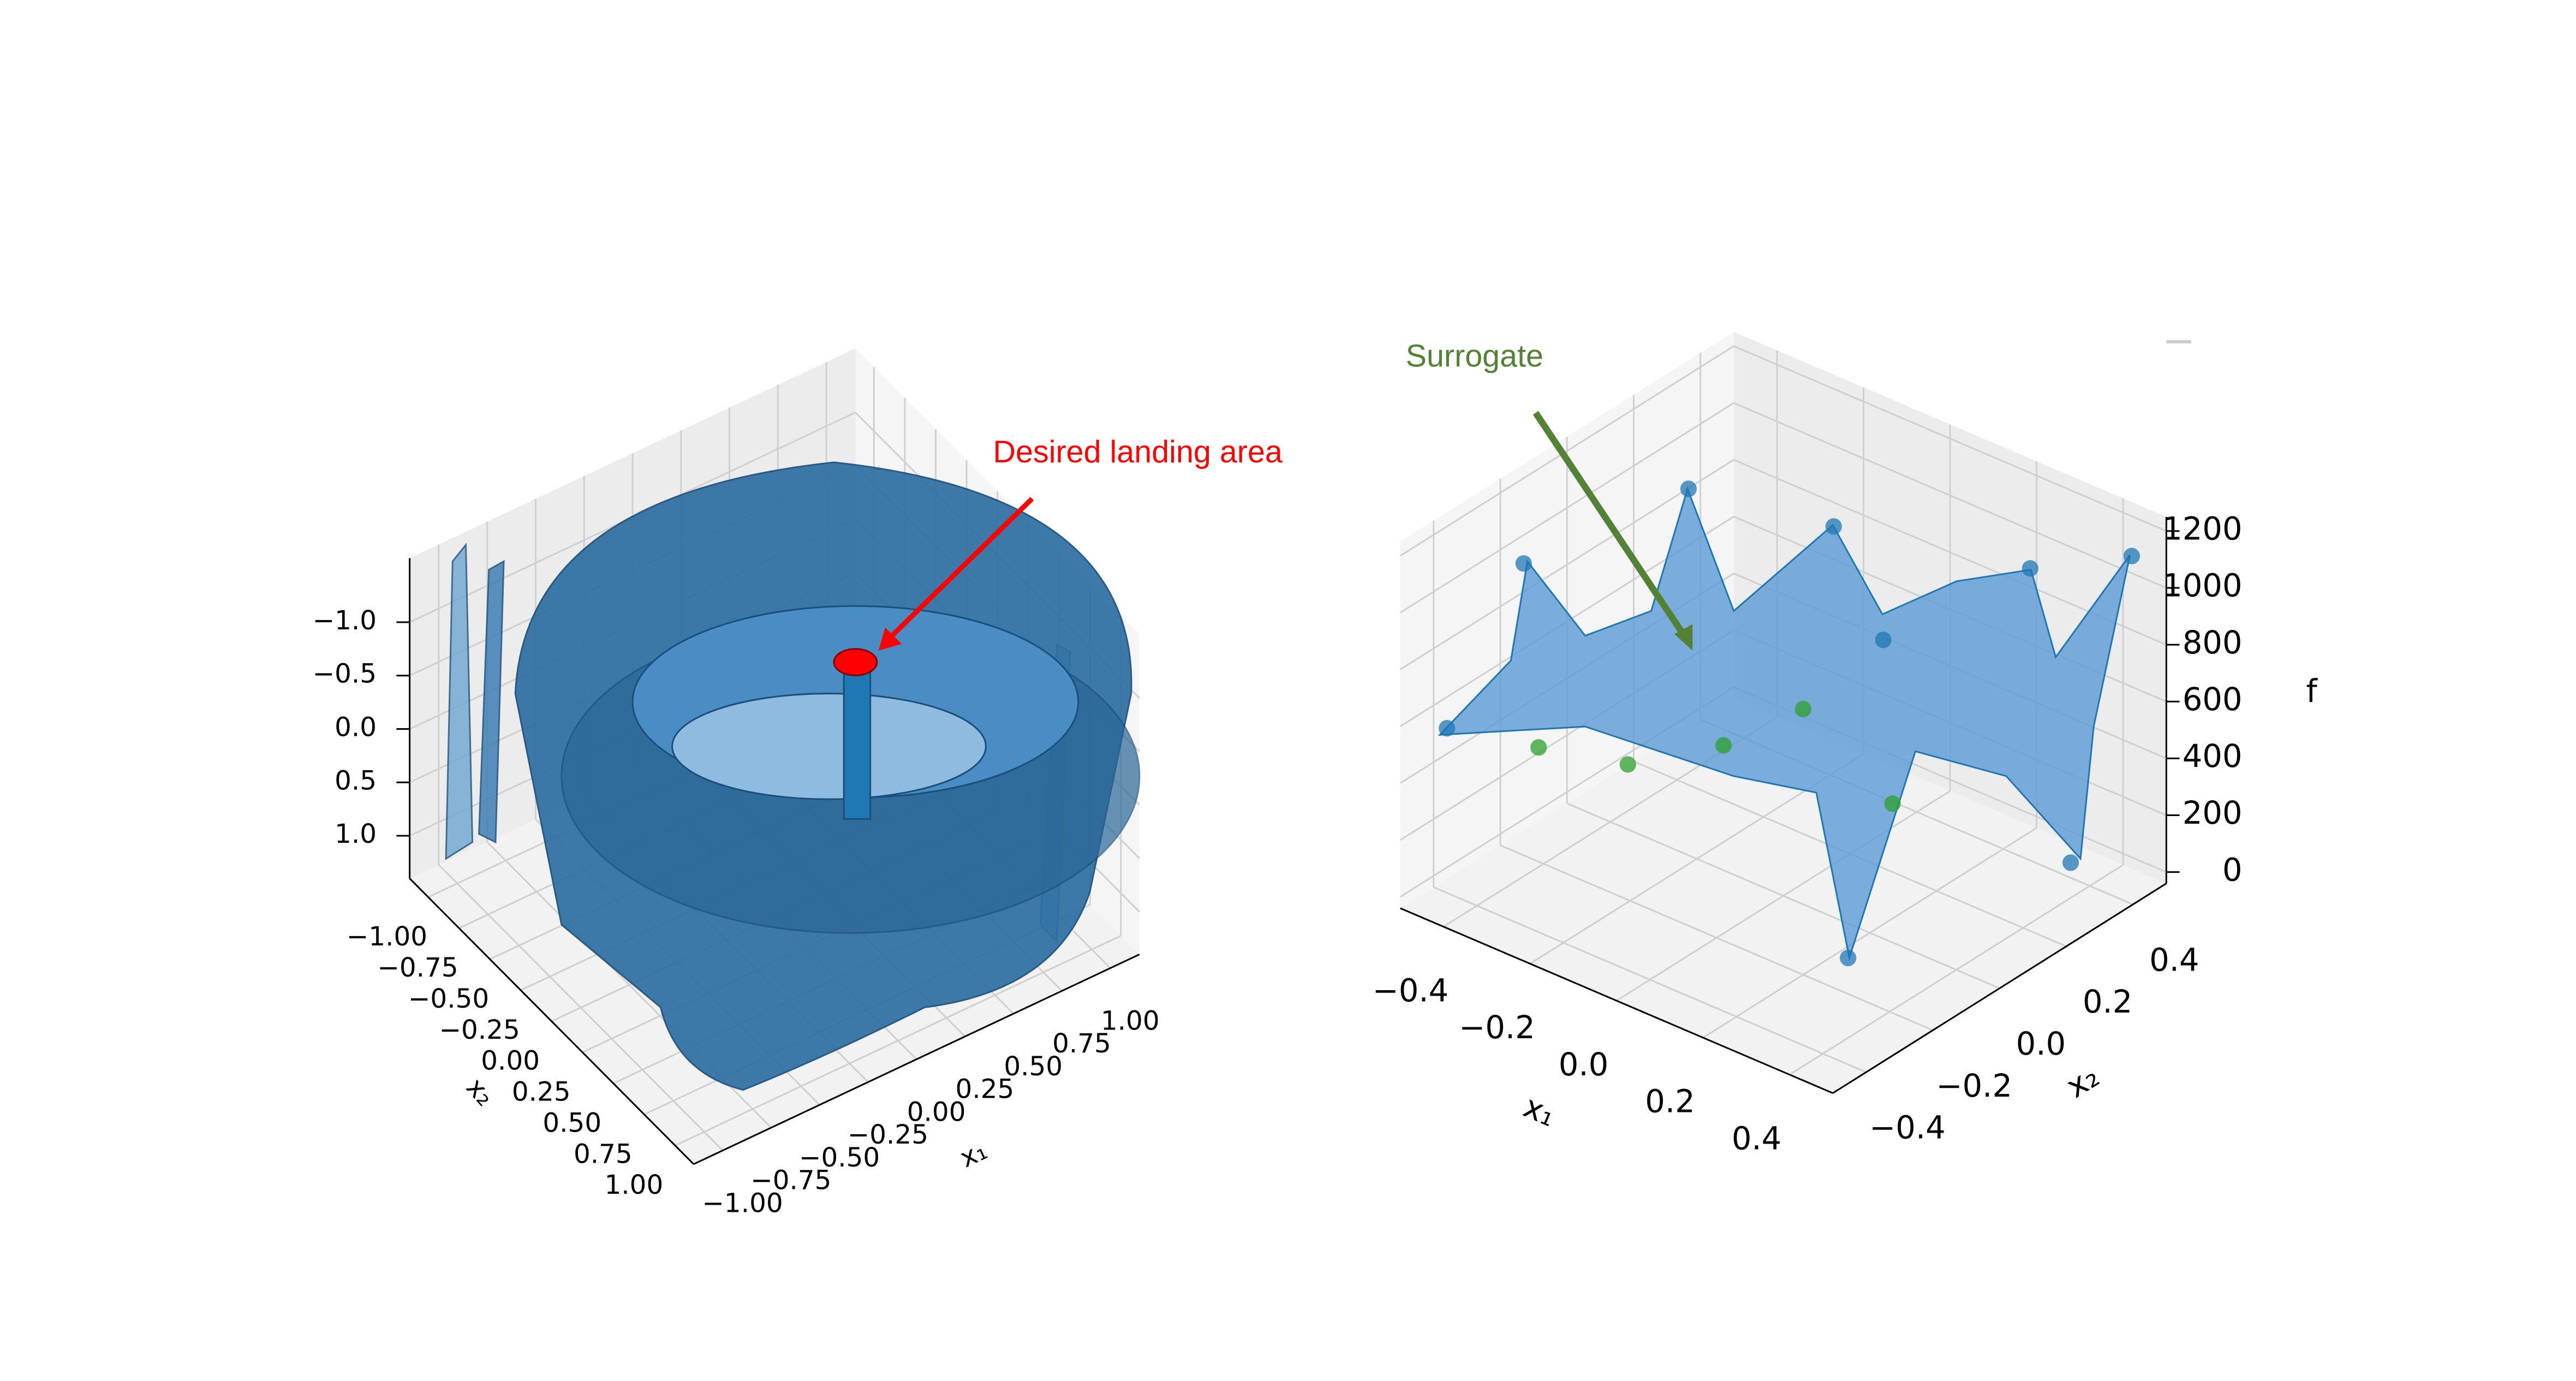  What do you see at coordinates (356, 834) in the screenshot?
I see `z-tick-label: 1.0` at bounding box center [356, 834].